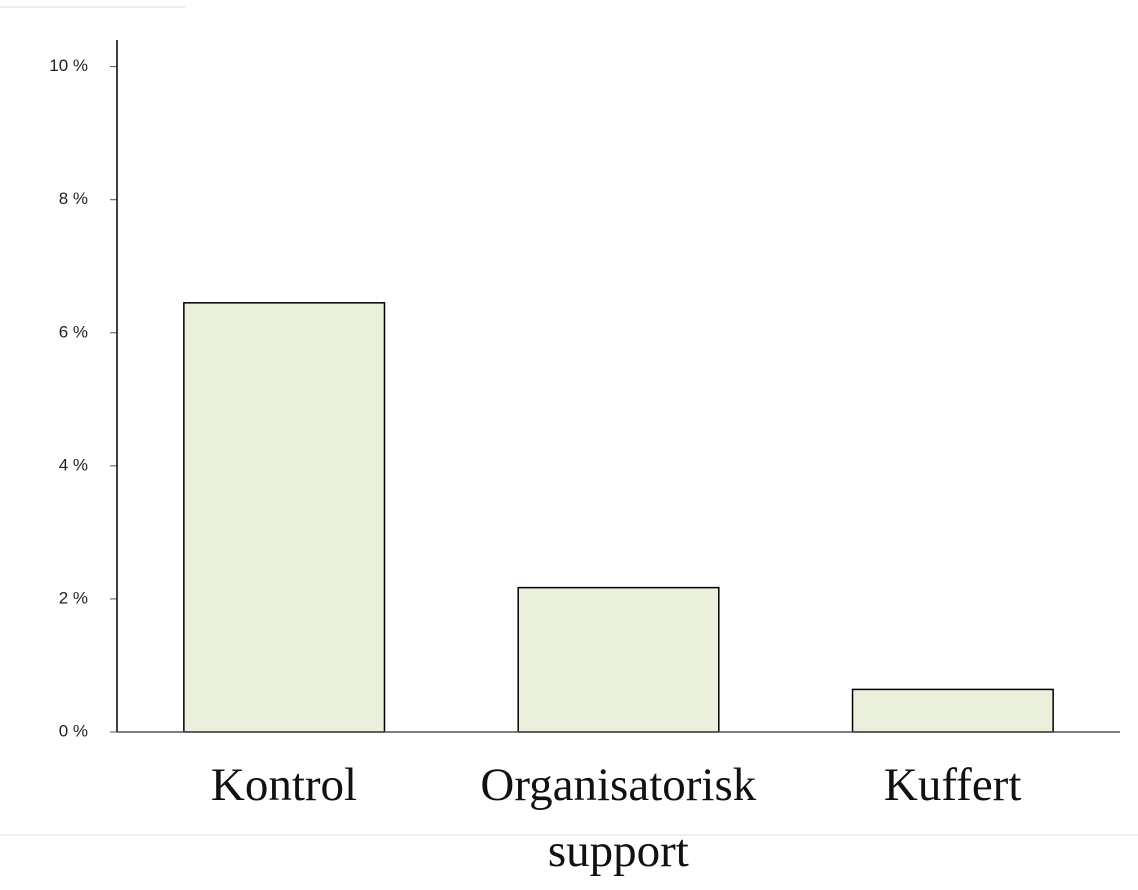  Describe the element at coordinates (952, 785) in the screenshot. I see `x-tick-label: Kuffert` at that location.